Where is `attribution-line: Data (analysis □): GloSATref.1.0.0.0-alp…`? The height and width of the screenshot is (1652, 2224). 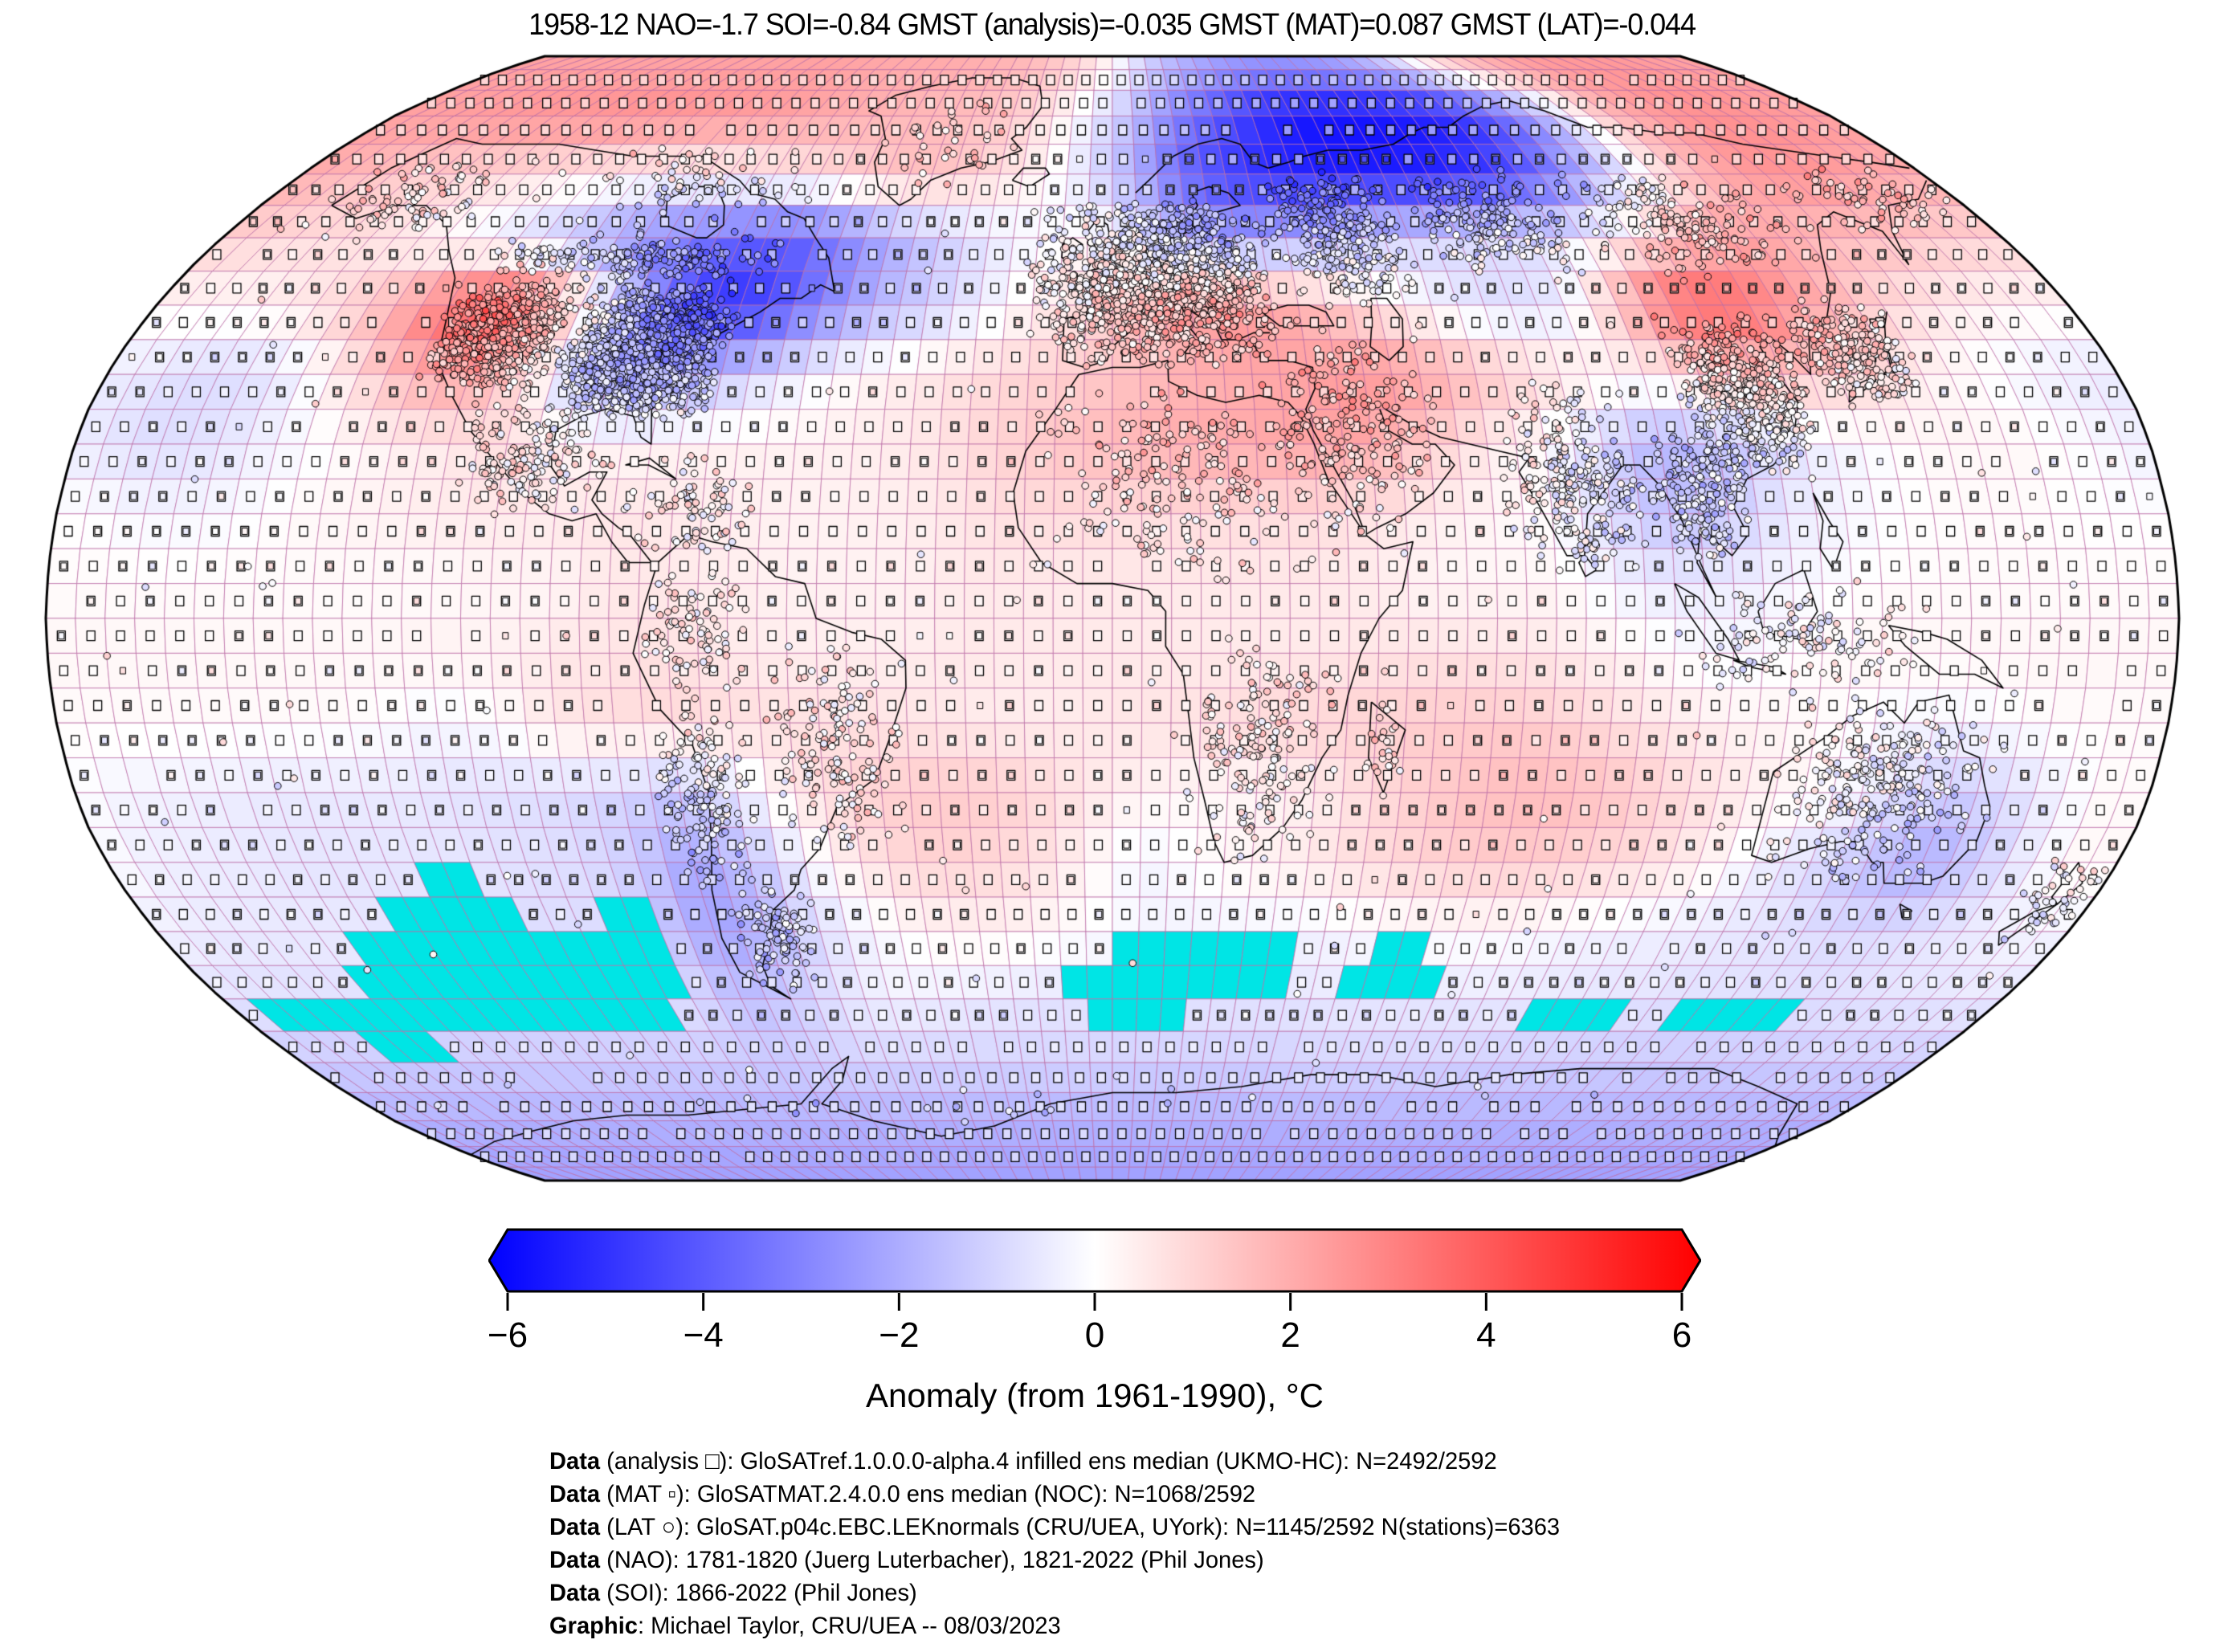
attribution-line: Data (analysis □): GloSATref.1.0.0.0-alp… is located at coordinates (1055, 1461).